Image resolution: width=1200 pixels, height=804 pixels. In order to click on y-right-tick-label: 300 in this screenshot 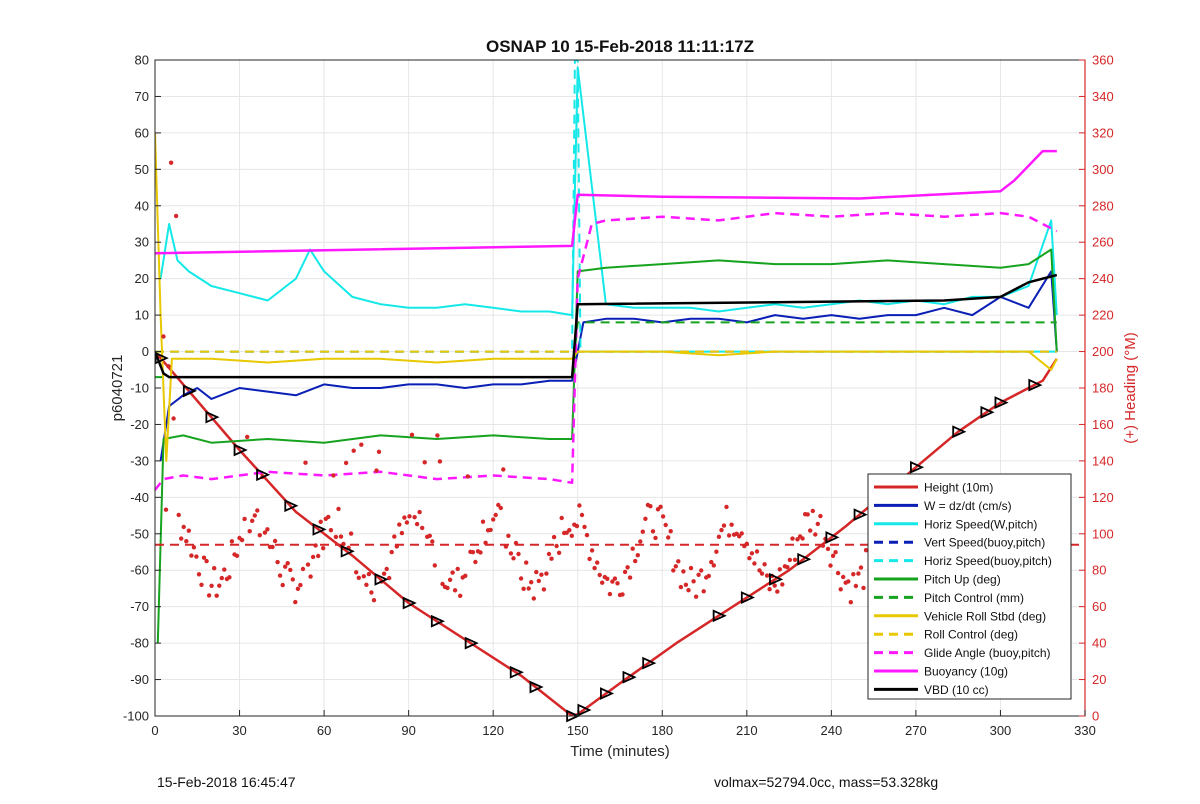, I will do `click(1103, 169)`.